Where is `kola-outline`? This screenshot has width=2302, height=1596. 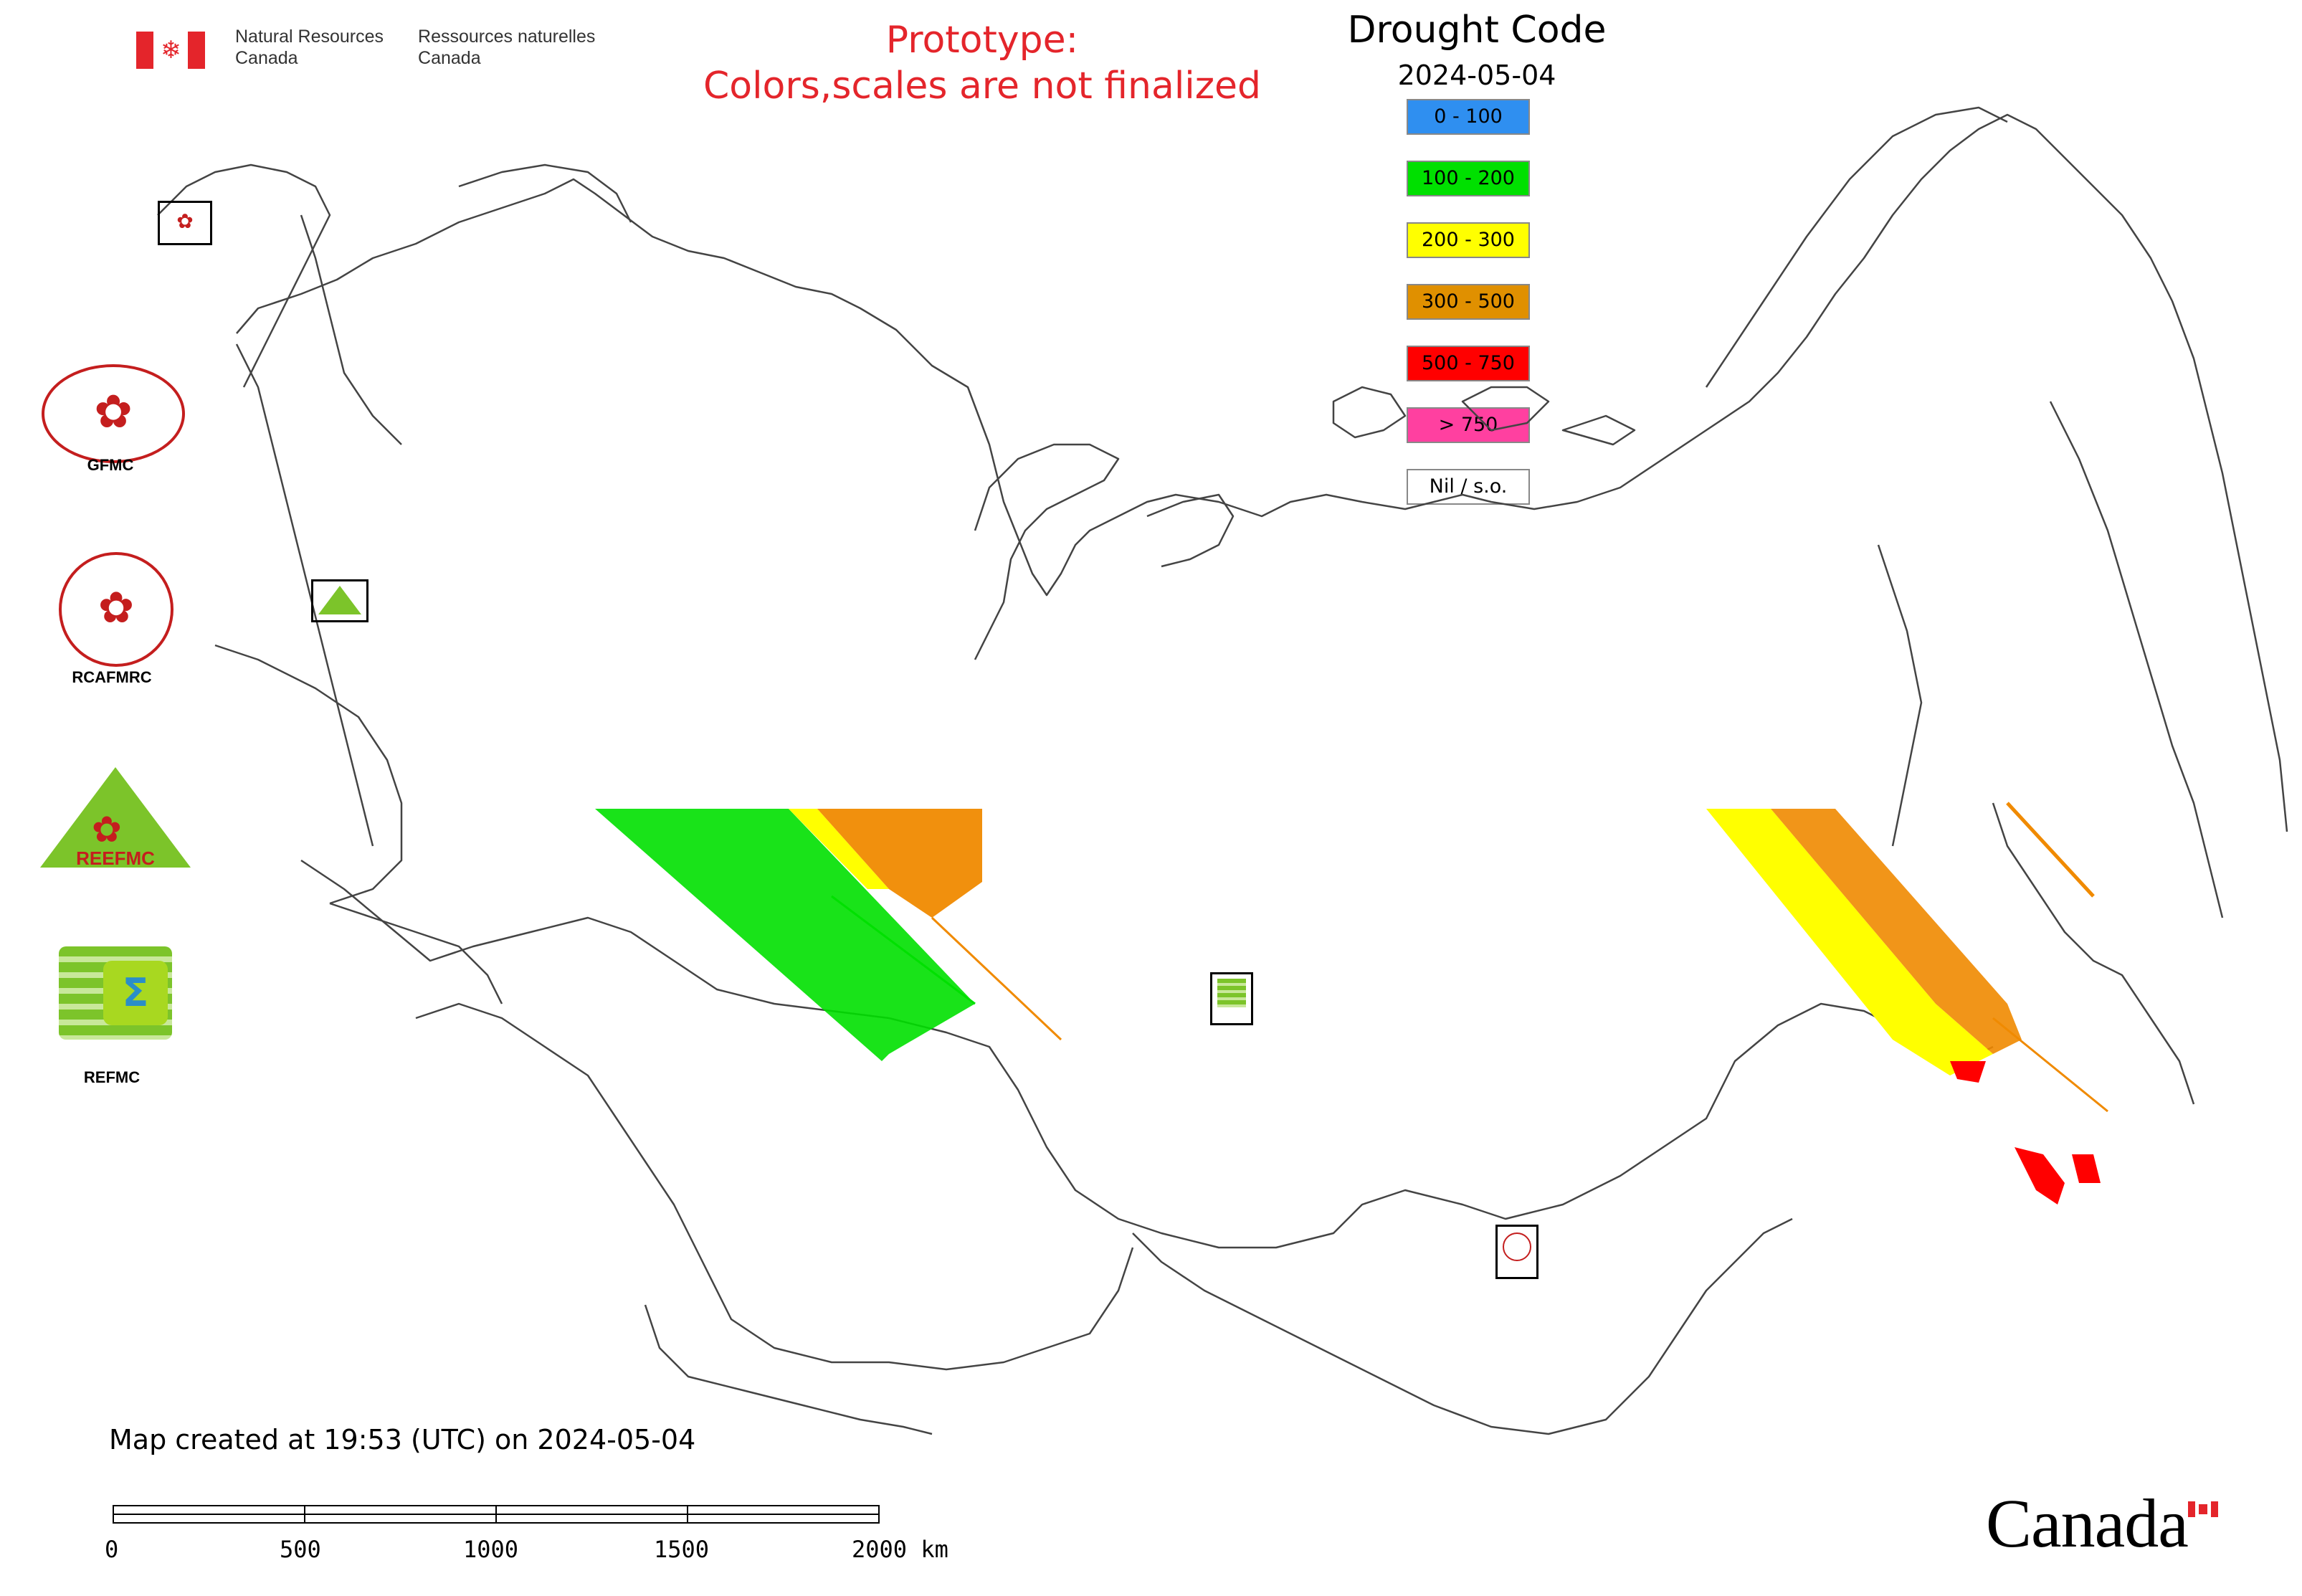
kola-outline is located at coordinates (545, 193).